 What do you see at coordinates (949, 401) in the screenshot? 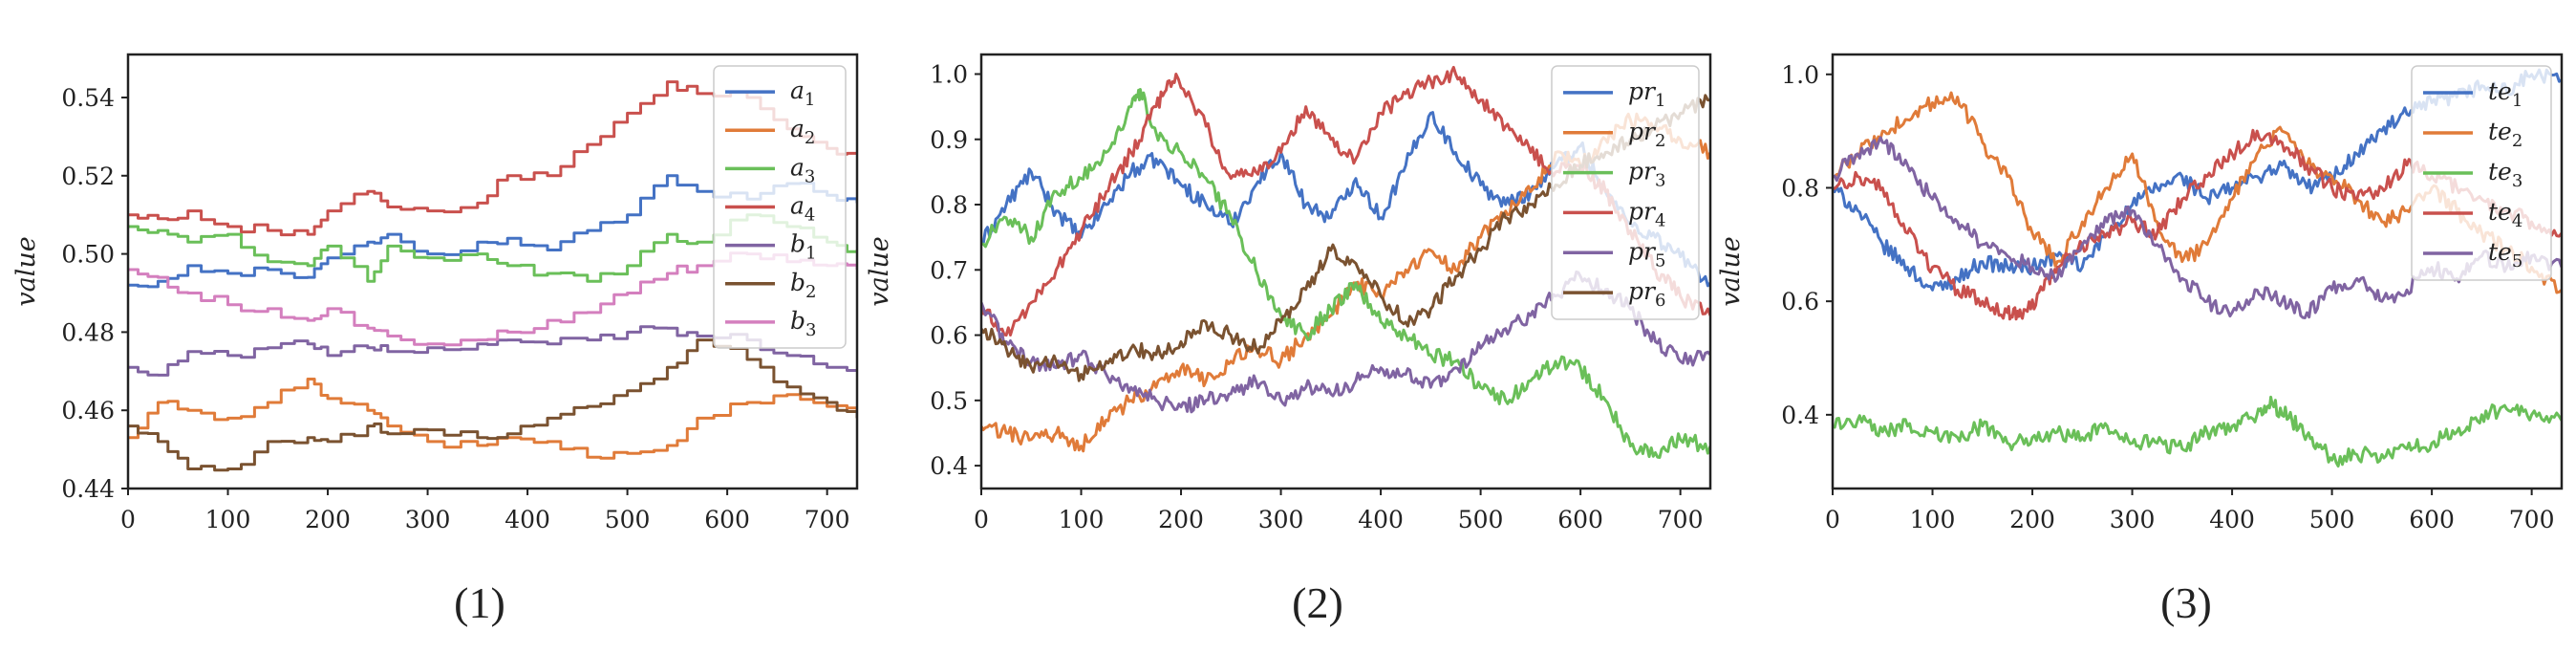
I see `y-tick-label: 0.5` at bounding box center [949, 401].